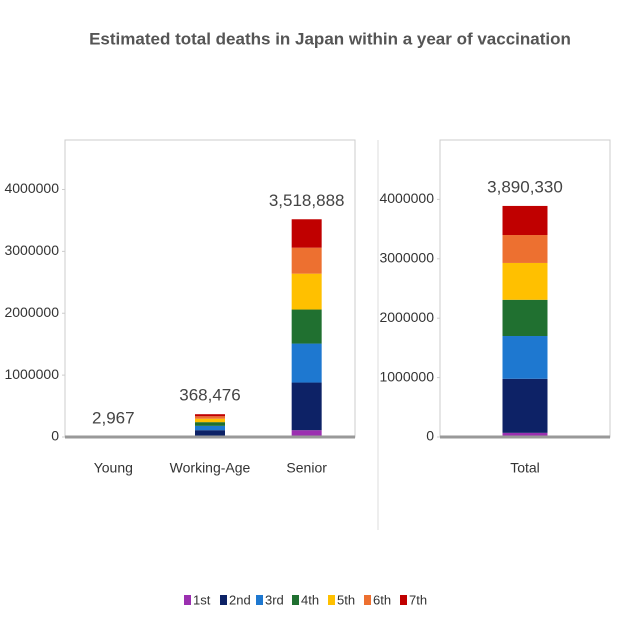  What do you see at coordinates (307, 200) in the screenshot?
I see `total-label: 3,518,888` at bounding box center [307, 200].